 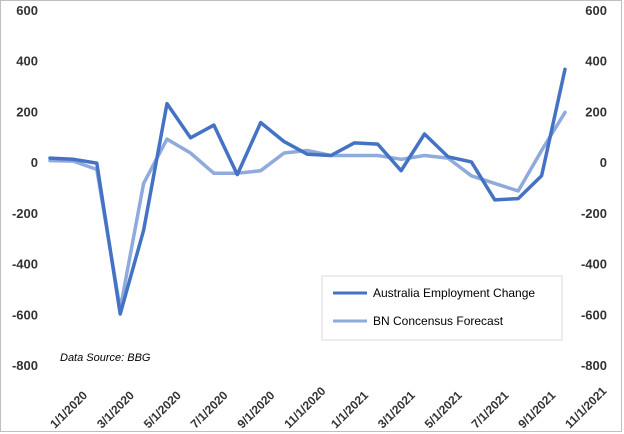 What do you see at coordinates (34, 162) in the screenshot?
I see `left-y-tick-label: 0` at bounding box center [34, 162].